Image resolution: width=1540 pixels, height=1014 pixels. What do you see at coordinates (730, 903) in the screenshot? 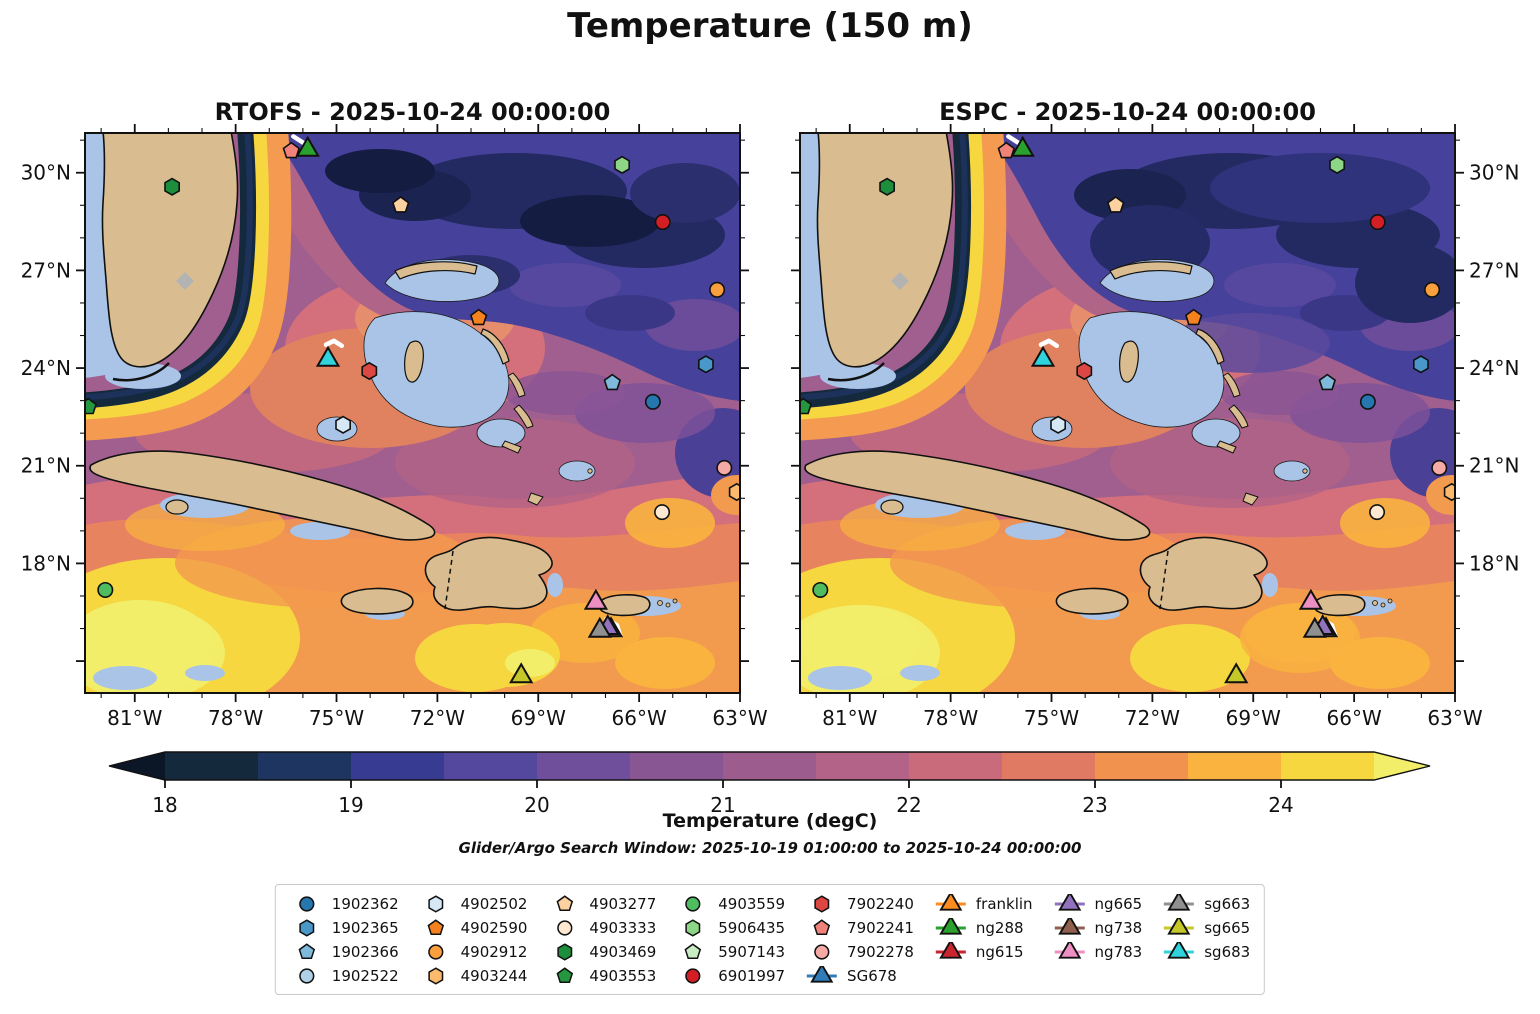
I see `legend-entry-4903559: 4903559` at bounding box center [730, 903].